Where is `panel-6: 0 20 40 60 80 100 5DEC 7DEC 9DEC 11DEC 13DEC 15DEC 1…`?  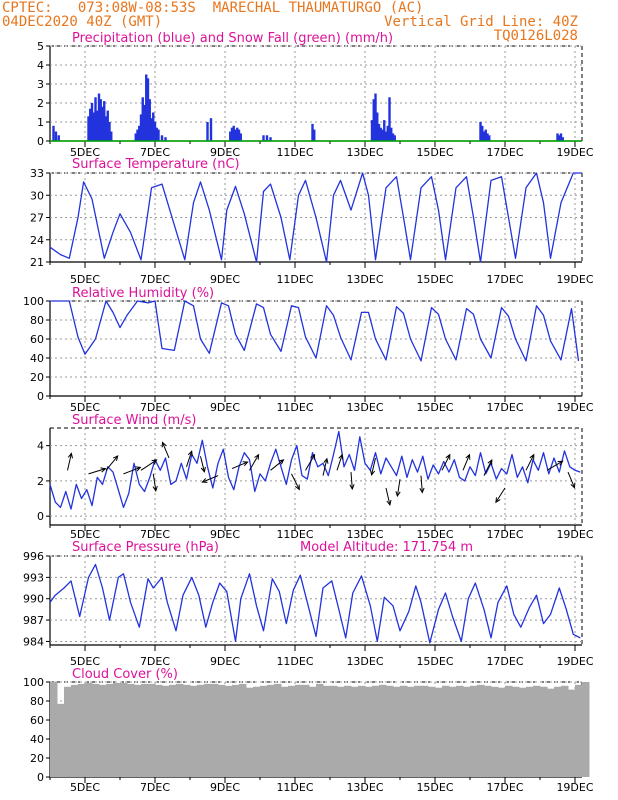
panel-6: 0 20 40 60 80 100 5DEC 7DEC 9DEC 11DEC 13DEC 15DEC 1… is located at coordinates (308, 730).